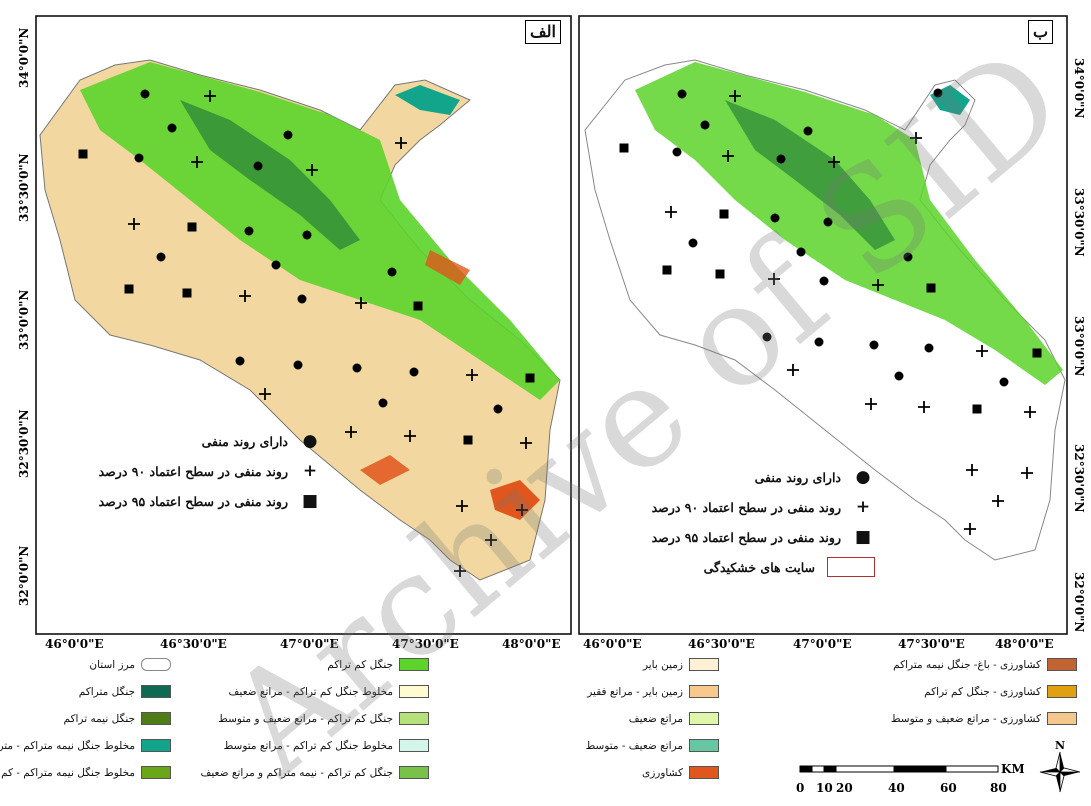 This screenshot has width=1091, height=806. Describe the element at coordinates (360, 664) in the screenshot. I see `legend-label: جنگل کم تراکم` at that location.